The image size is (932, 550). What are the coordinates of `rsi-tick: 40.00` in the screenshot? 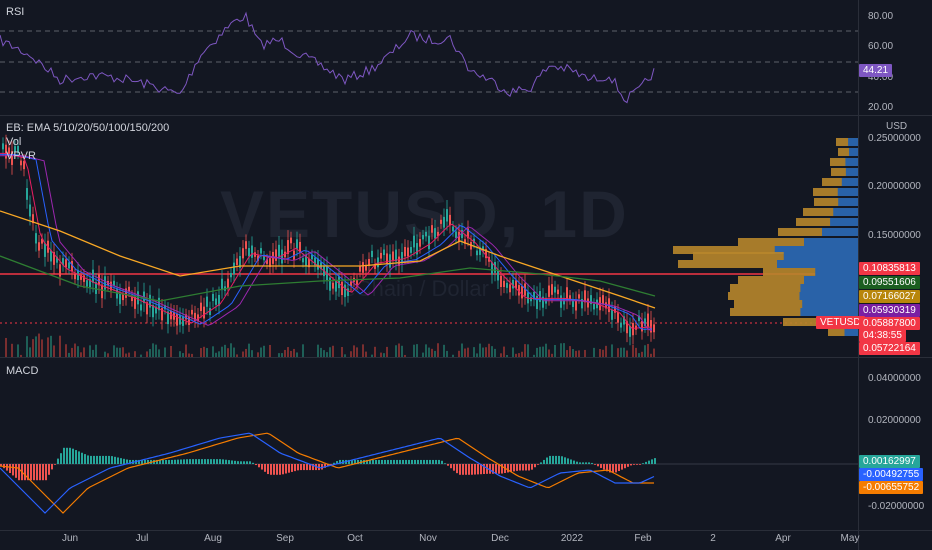 It's located at (881, 77).